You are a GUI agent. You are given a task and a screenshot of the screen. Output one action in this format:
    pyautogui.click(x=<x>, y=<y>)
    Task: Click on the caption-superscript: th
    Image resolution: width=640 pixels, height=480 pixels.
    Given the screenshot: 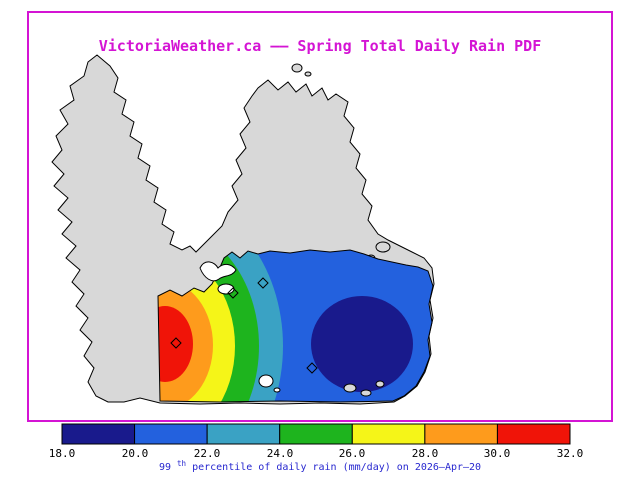 What is the action you would take?
    pyautogui.click(x=181, y=463)
    